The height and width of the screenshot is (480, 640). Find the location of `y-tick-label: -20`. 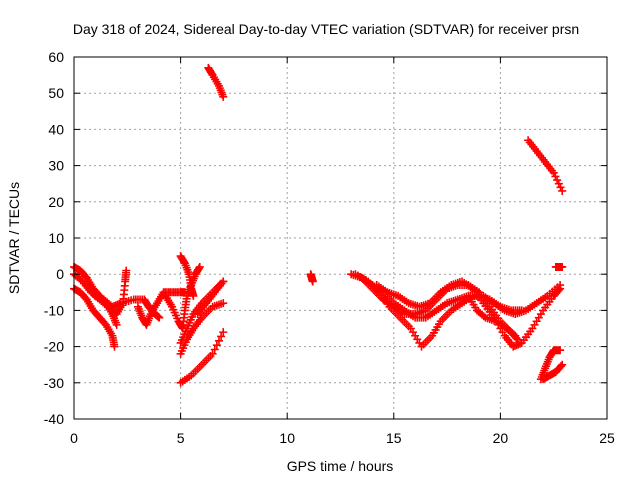

y-tick-label: -20 is located at coordinates (54, 347).